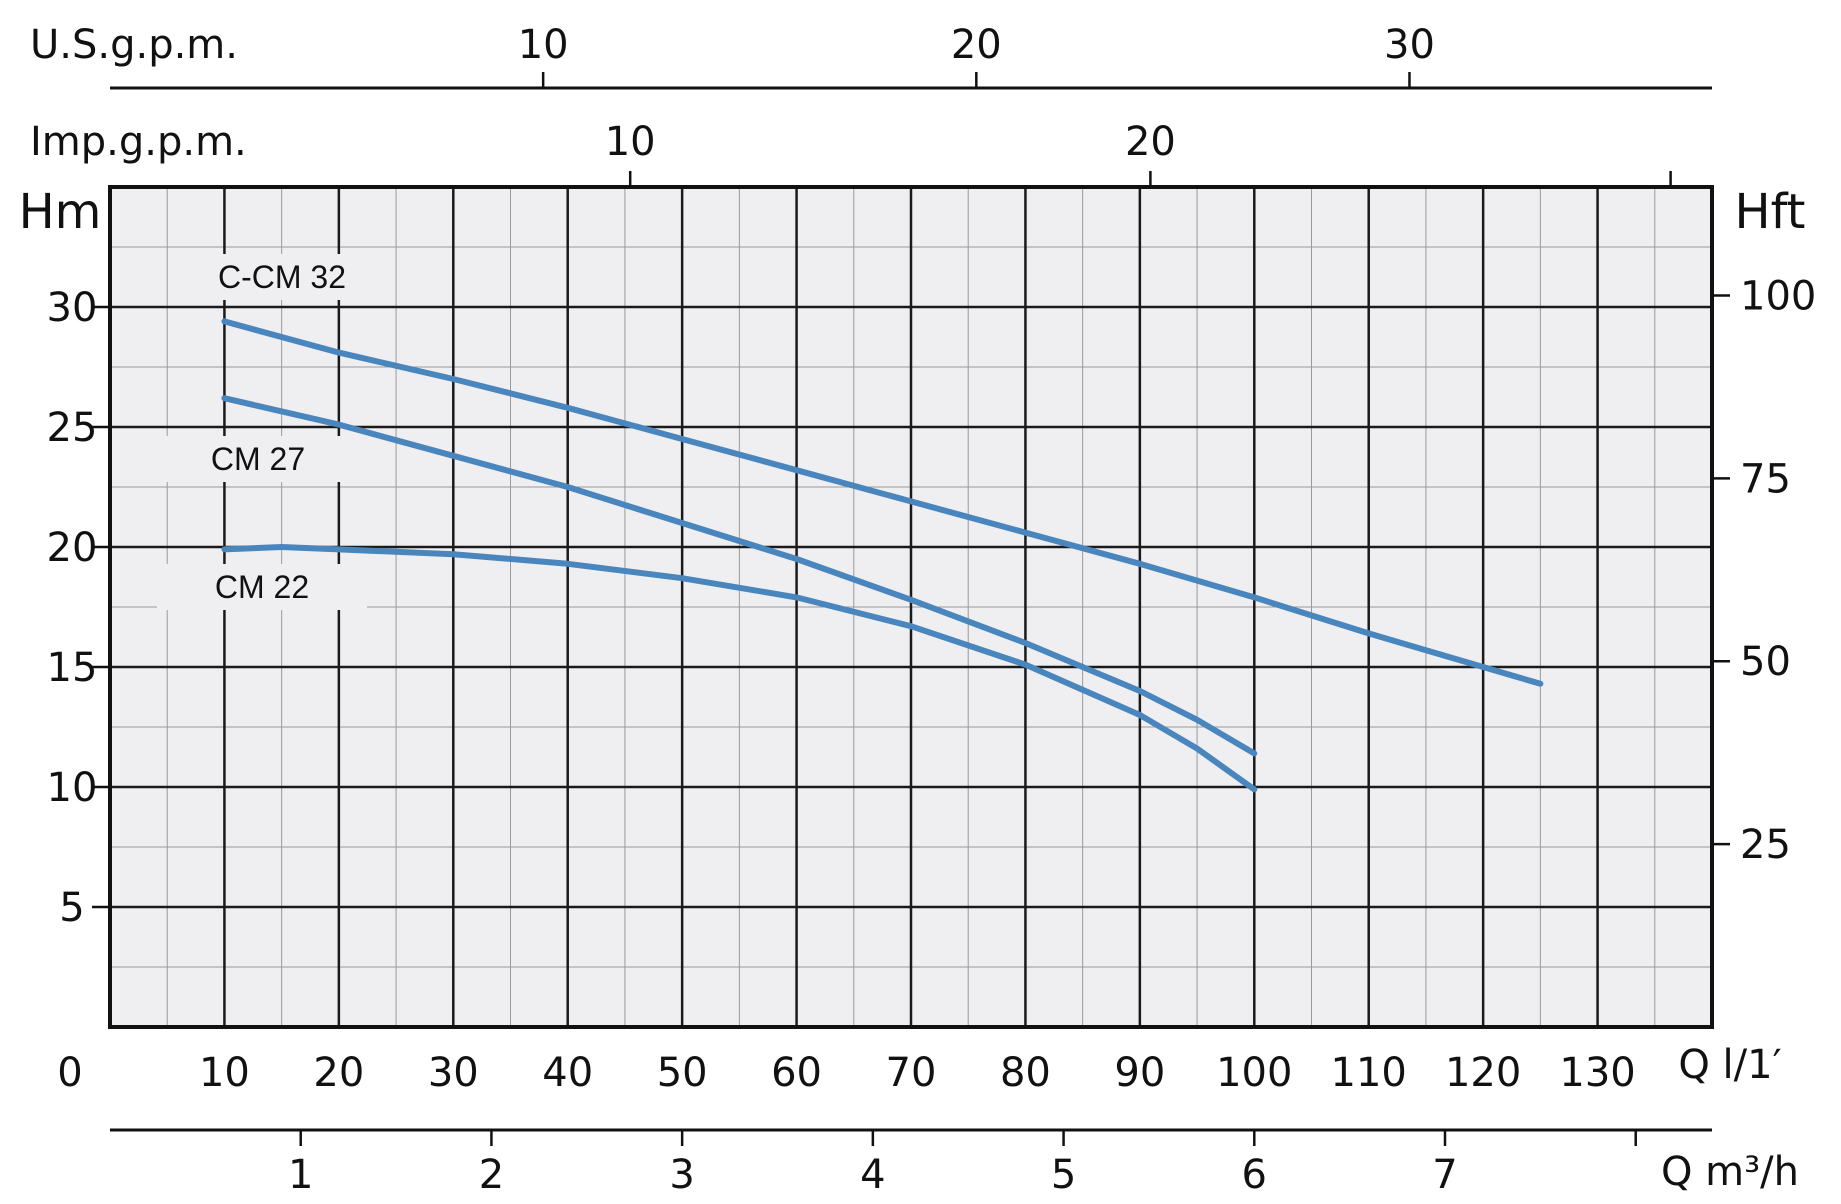  I want to click on usgpm-tick-label: 20, so click(976, 45).